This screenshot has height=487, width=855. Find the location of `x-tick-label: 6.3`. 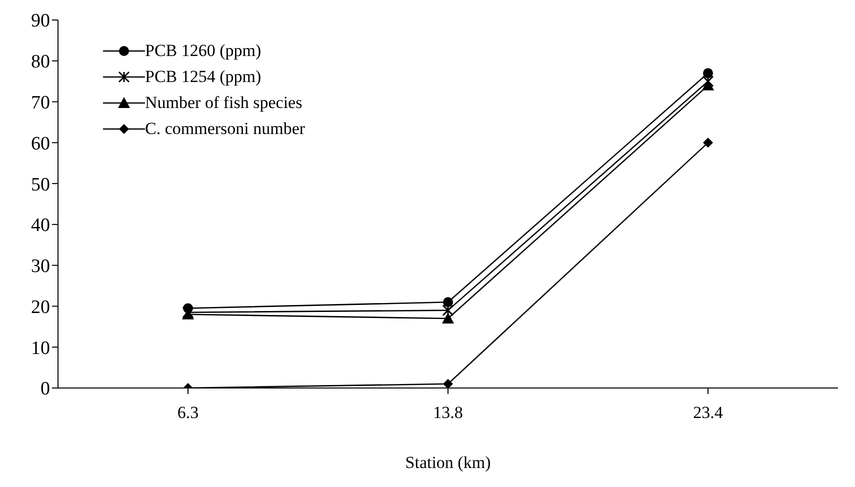

x-tick-label: 6.3 is located at coordinates (188, 412).